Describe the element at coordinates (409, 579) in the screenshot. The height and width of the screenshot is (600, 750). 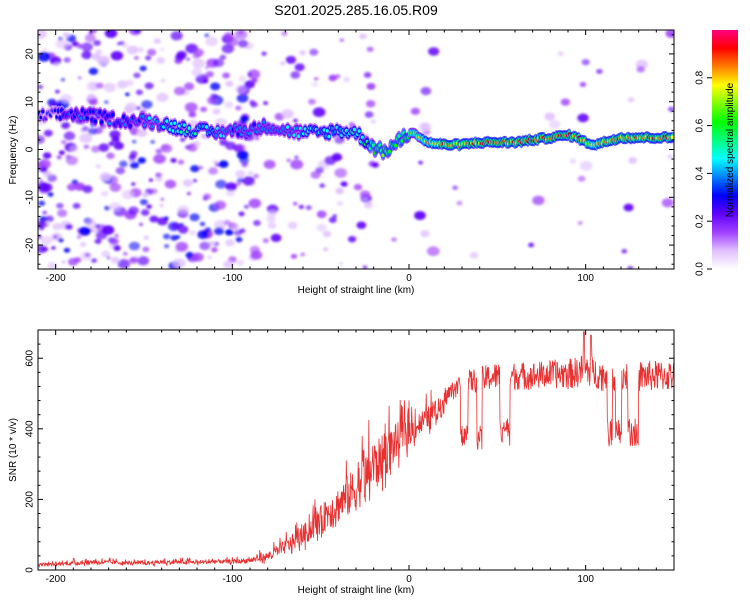
I see `snr-x-tick-label: 0` at that location.